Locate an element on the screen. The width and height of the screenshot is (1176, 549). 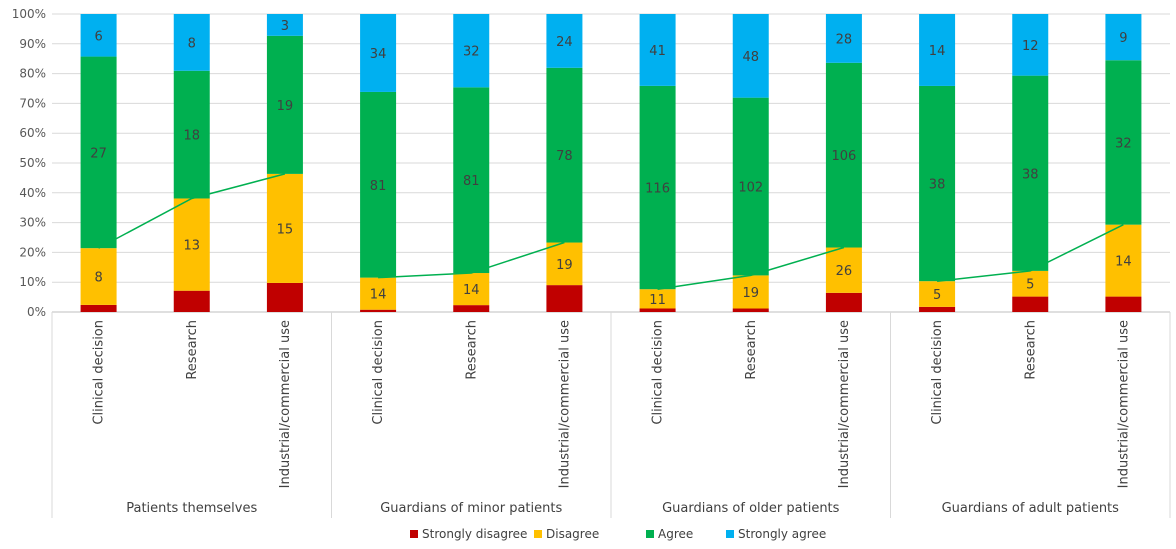
data-label: 12 is located at coordinates (1030, 46).